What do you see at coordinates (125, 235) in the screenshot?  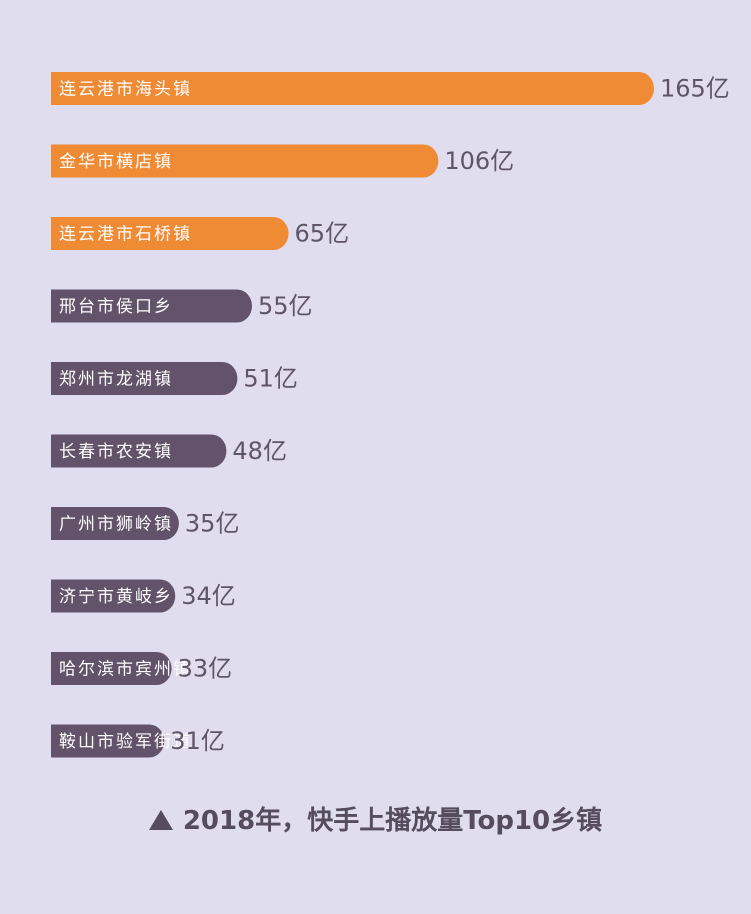 I see `category-label-3: 连云港市石桥镇` at bounding box center [125, 235].